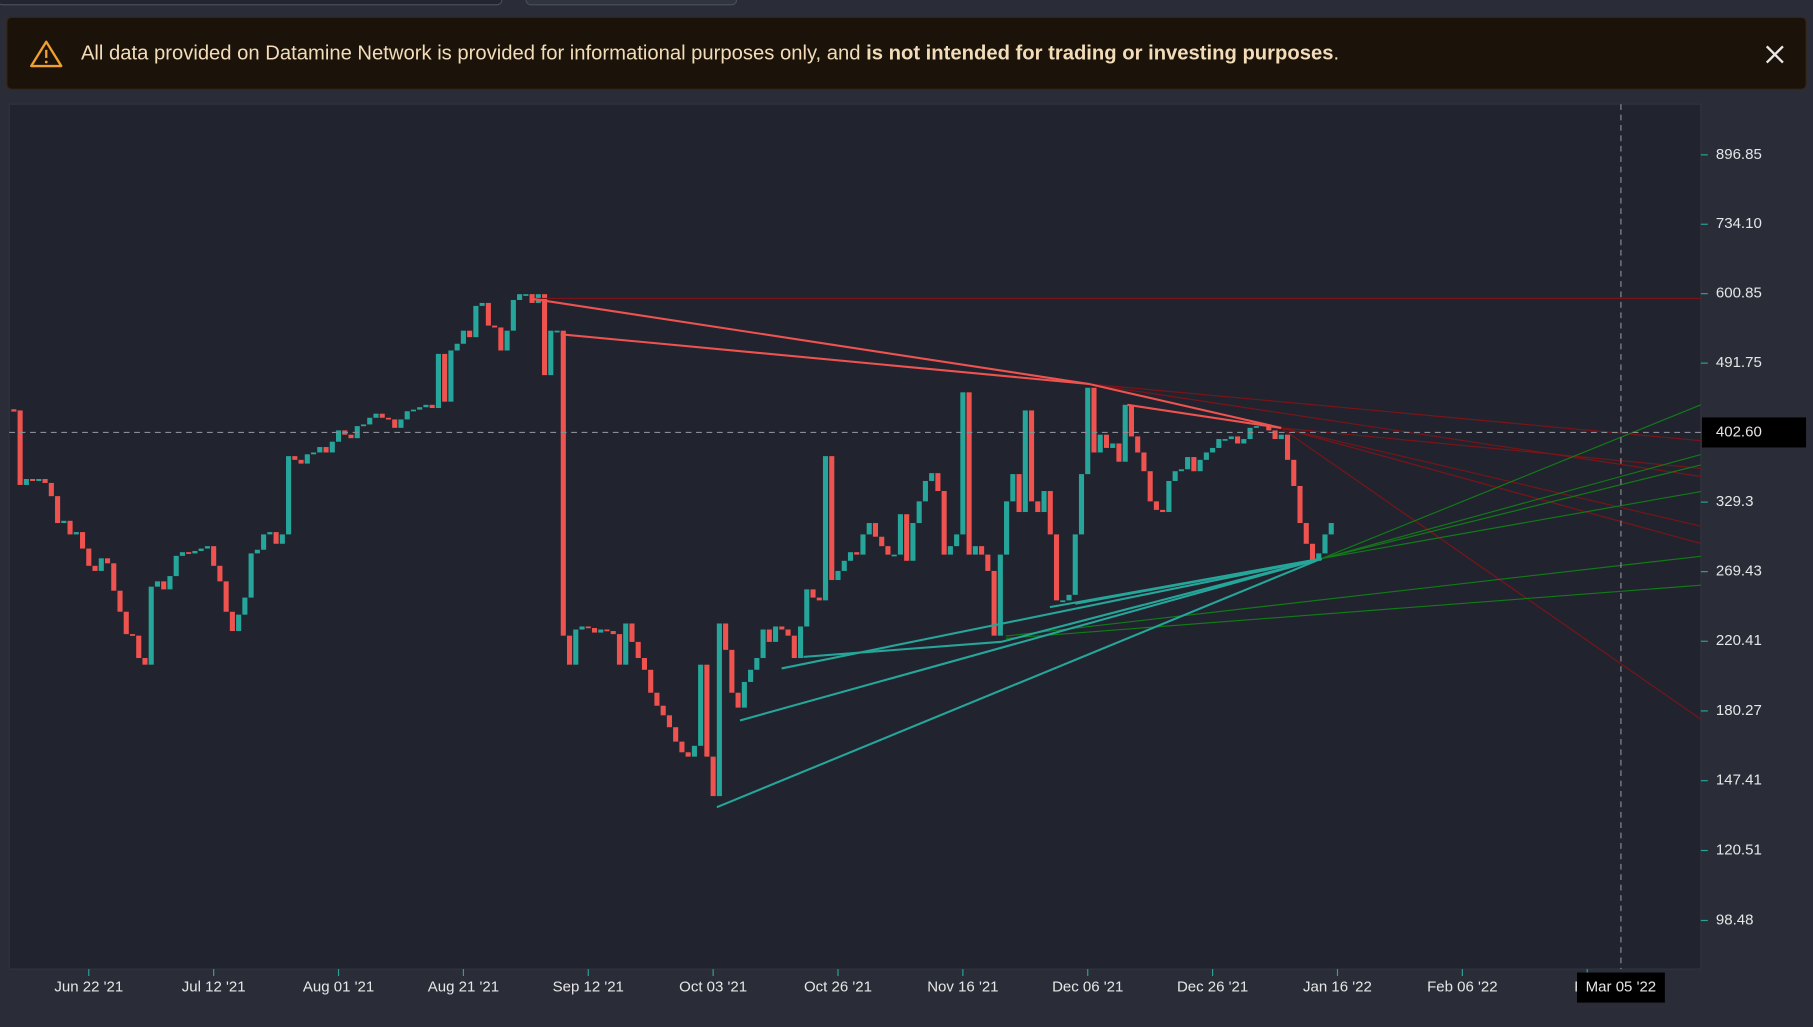 The height and width of the screenshot is (1027, 1813). What do you see at coordinates (631, 3) in the screenshot?
I see `toggle-group` at bounding box center [631, 3].